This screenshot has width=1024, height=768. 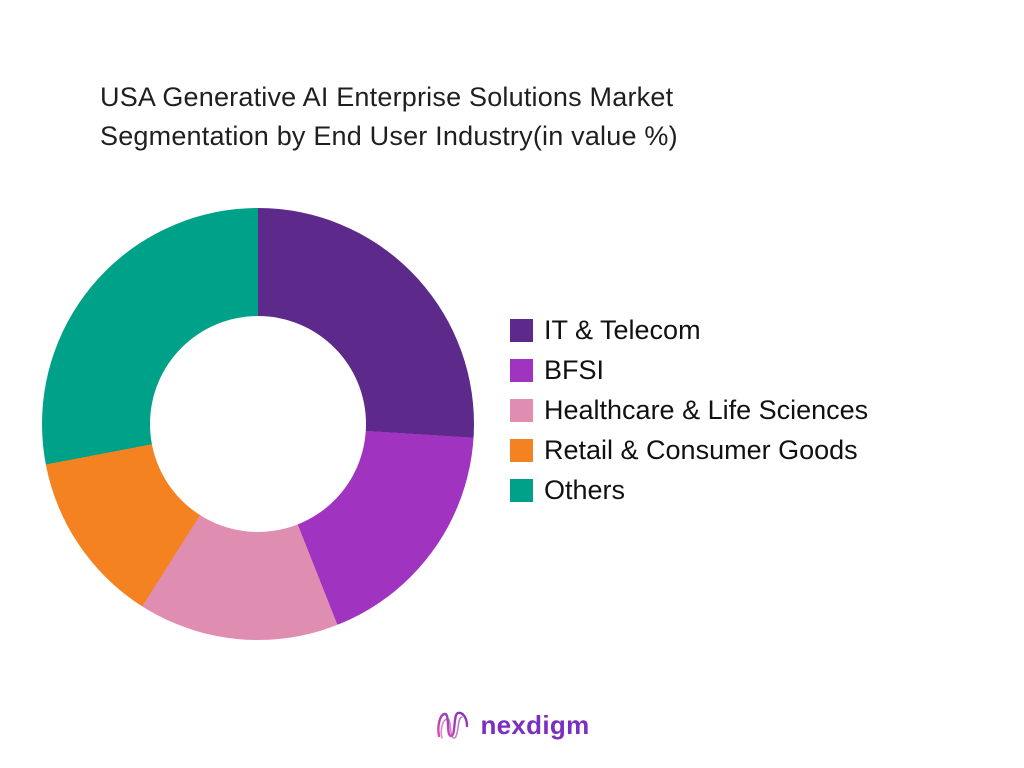 I want to click on donut-hole, so click(x=258, y=424).